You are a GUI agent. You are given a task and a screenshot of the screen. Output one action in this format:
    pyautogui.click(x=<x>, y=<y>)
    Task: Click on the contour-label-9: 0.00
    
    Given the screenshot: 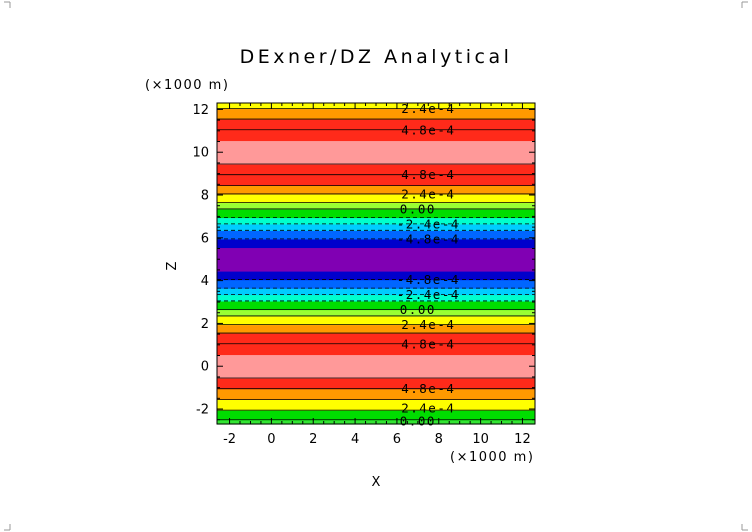 What is the action you would take?
    pyautogui.click(x=418, y=309)
    